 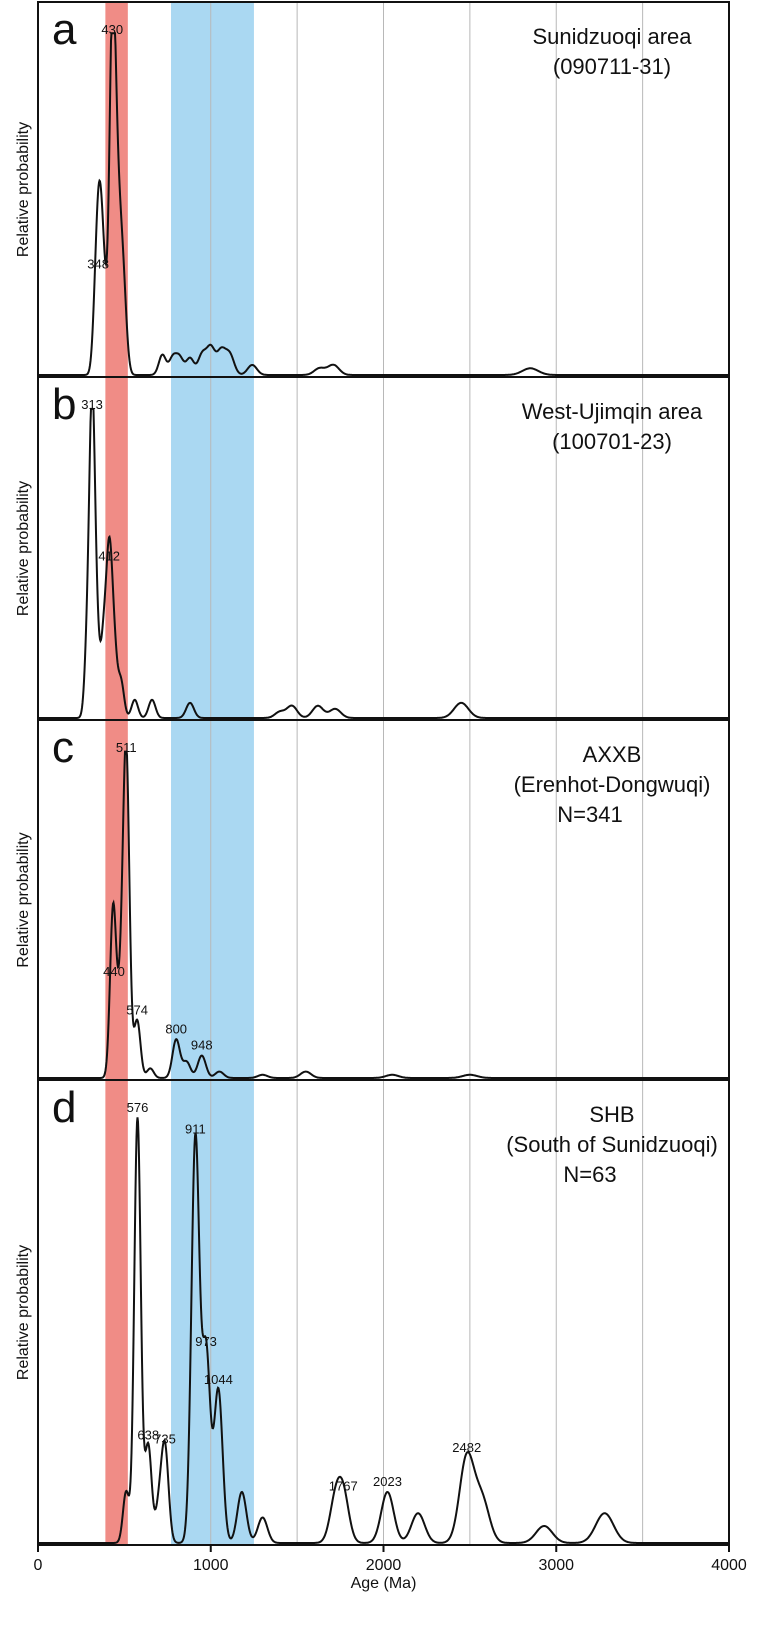 I want to click on peak-label-d-576: 576, so click(x=138, y=1107).